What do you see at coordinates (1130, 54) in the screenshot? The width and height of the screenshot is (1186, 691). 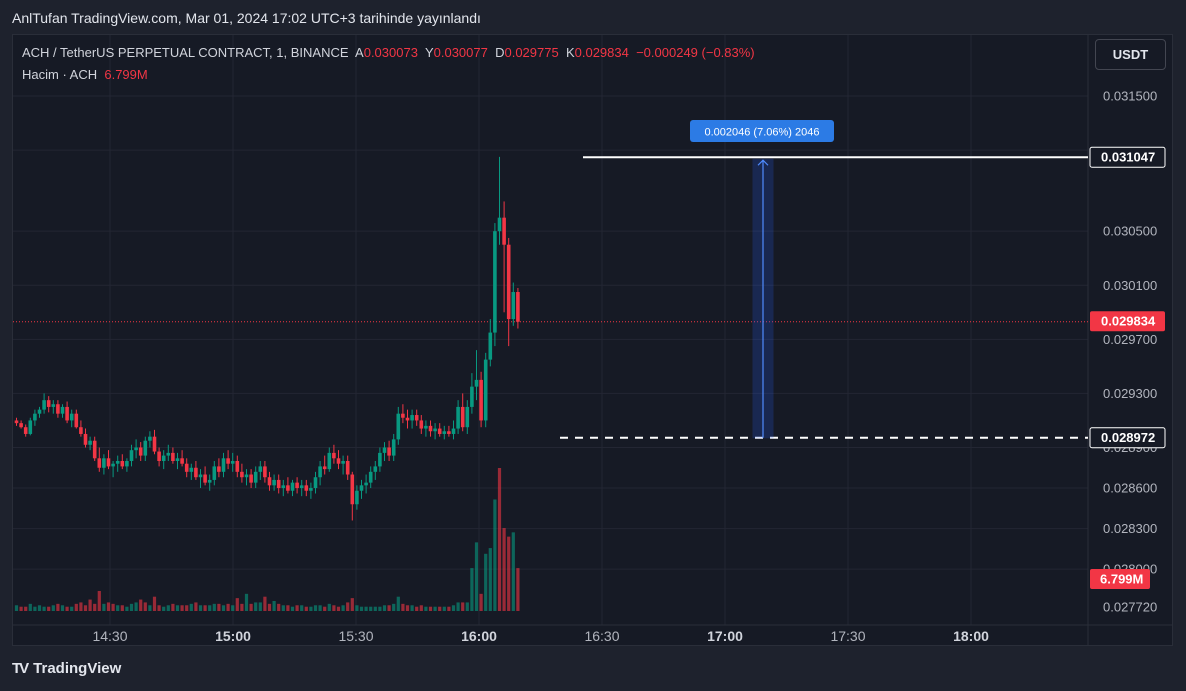 I see `currency-unit-button: USDT` at bounding box center [1130, 54].